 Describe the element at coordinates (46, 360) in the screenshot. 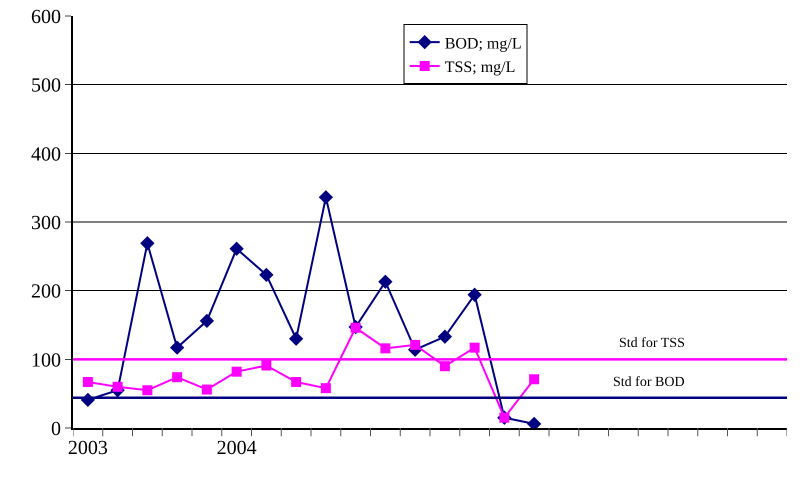

I see `y-tick-label: 100` at that location.